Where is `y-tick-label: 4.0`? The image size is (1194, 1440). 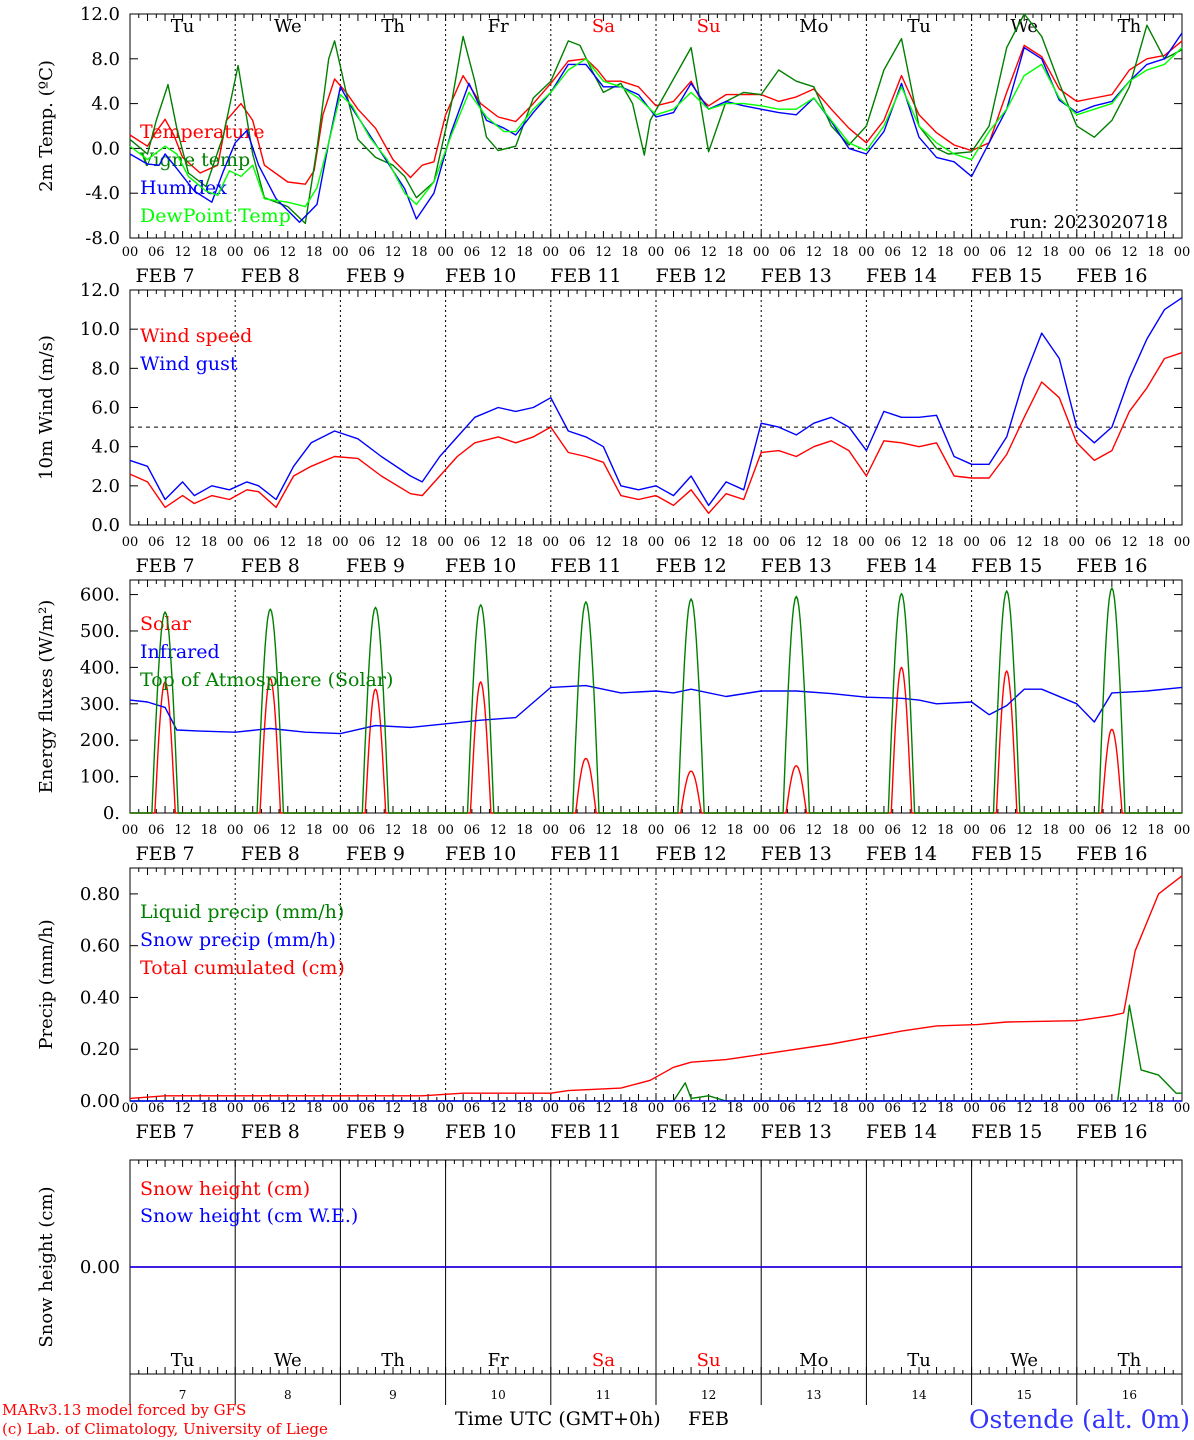 y-tick-label: 4.0 is located at coordinates (105, 104).